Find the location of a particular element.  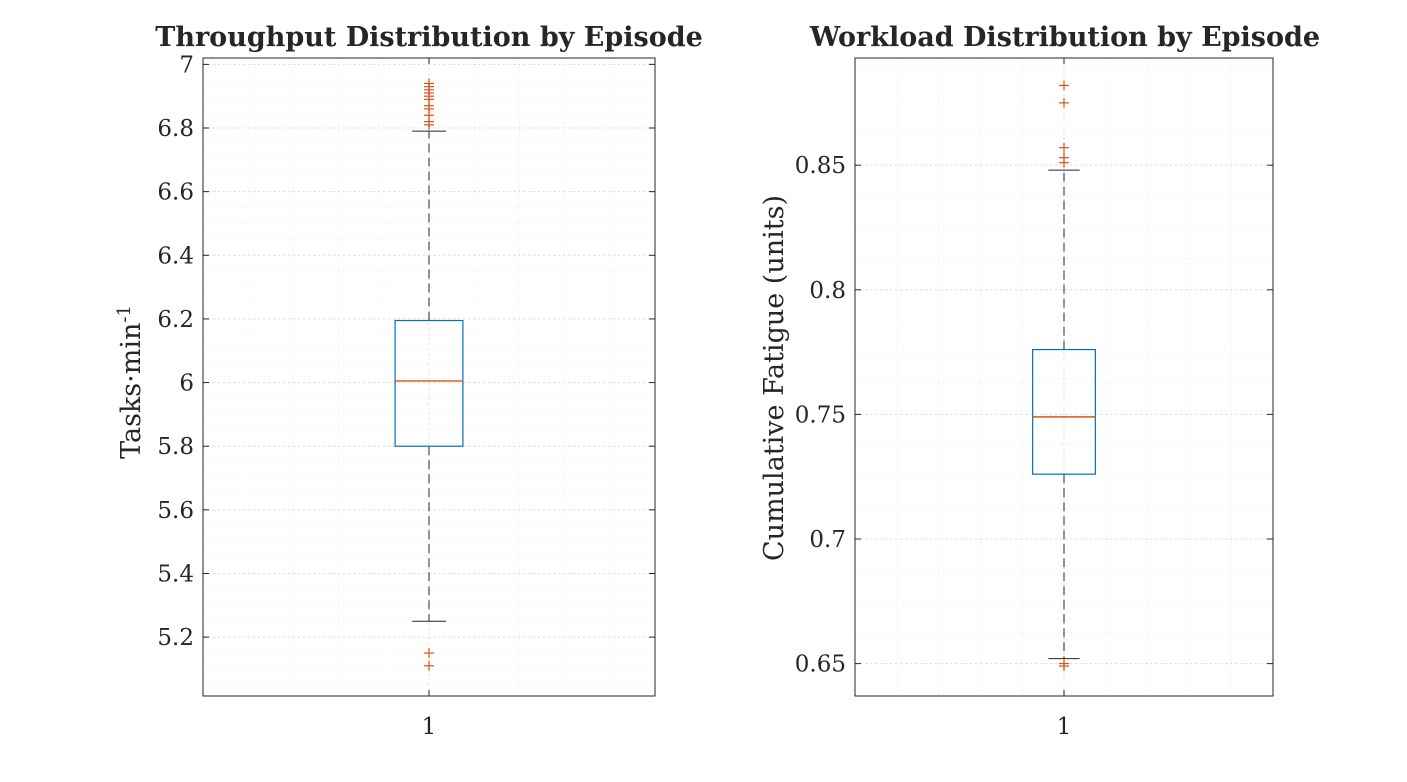

y-tick-label: 0.8 is located at coordinates (827, 291).